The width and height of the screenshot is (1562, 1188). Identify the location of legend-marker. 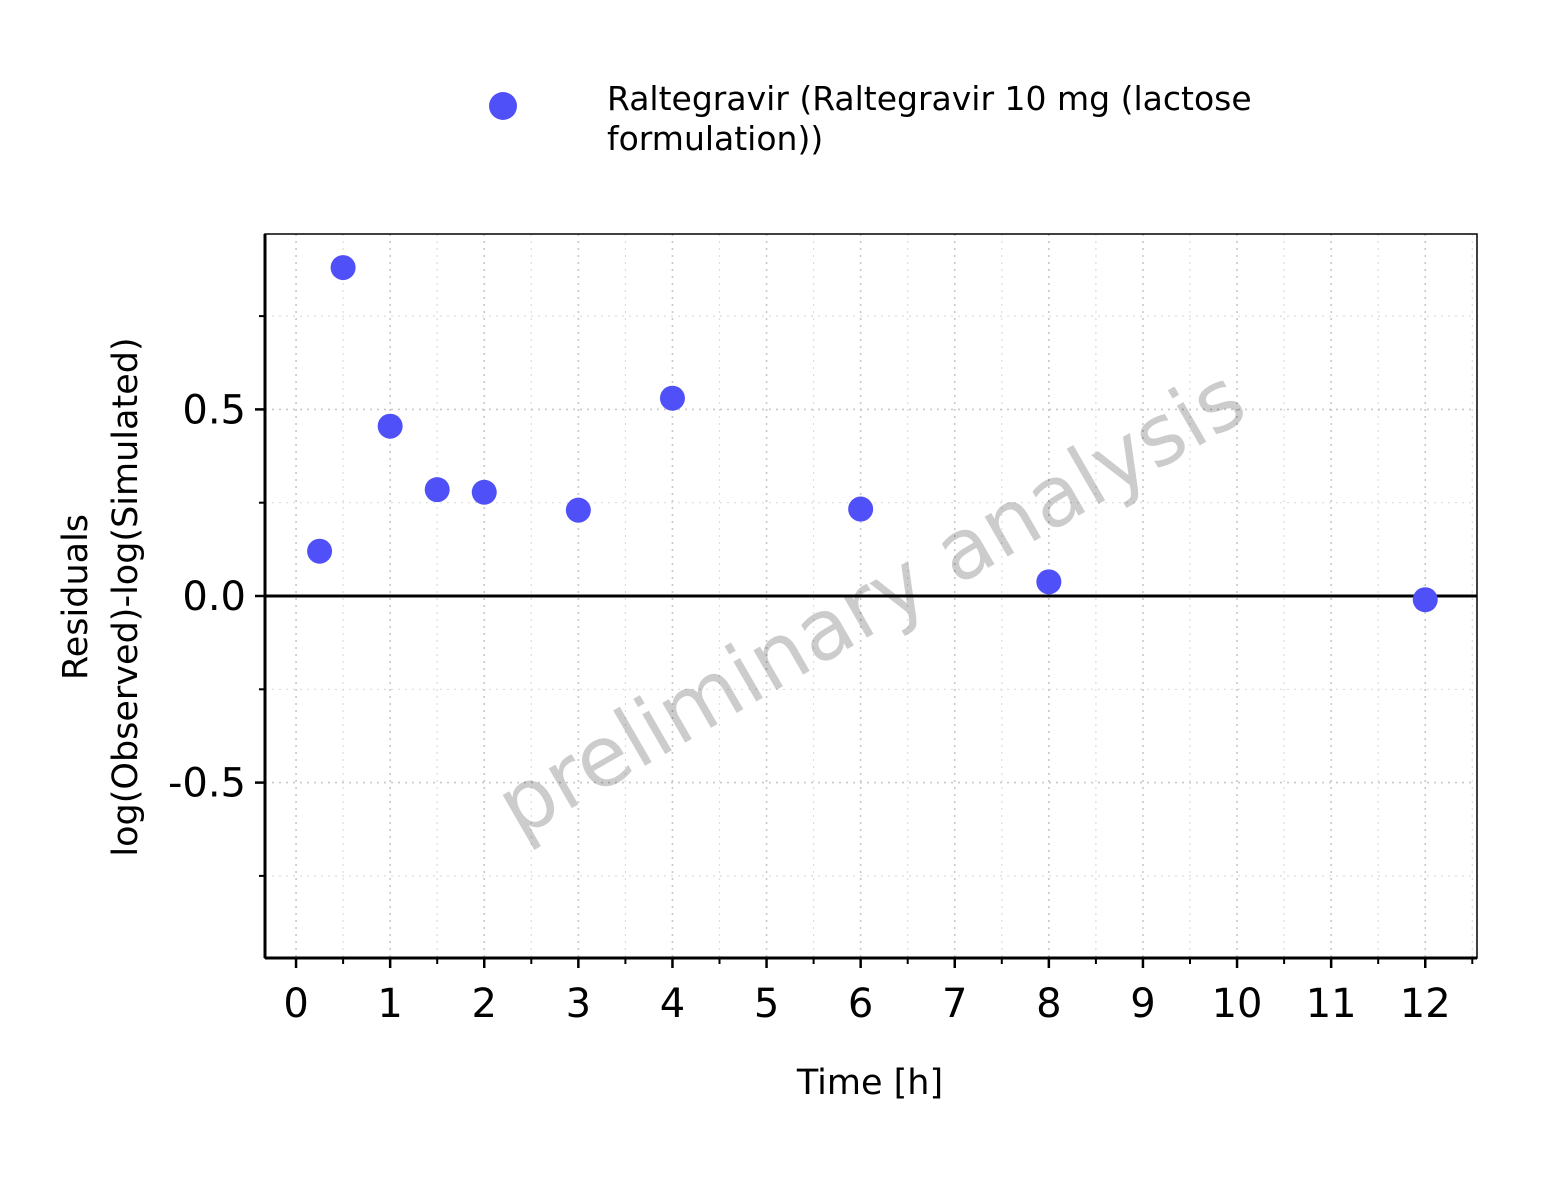
(503, 106).